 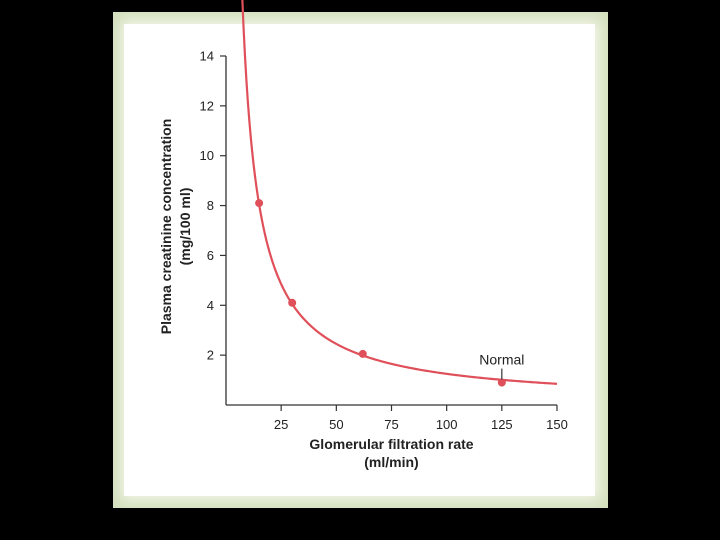 What do you see at coordinates (501, 360) in the screenshot?
I see `annotation-label: Normal` at bounding box center [501, 360].